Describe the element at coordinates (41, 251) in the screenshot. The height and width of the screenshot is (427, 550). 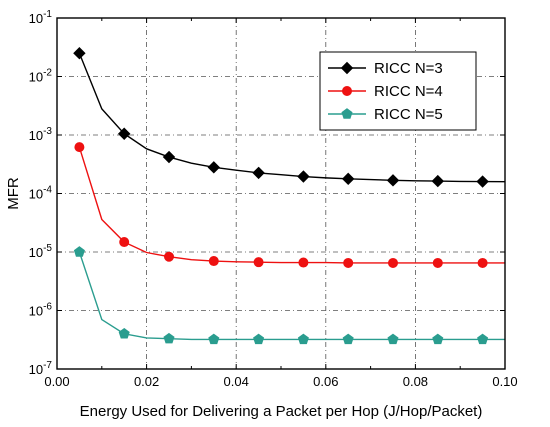
I see `y-tick-label: 10⁻⁵` at that location.